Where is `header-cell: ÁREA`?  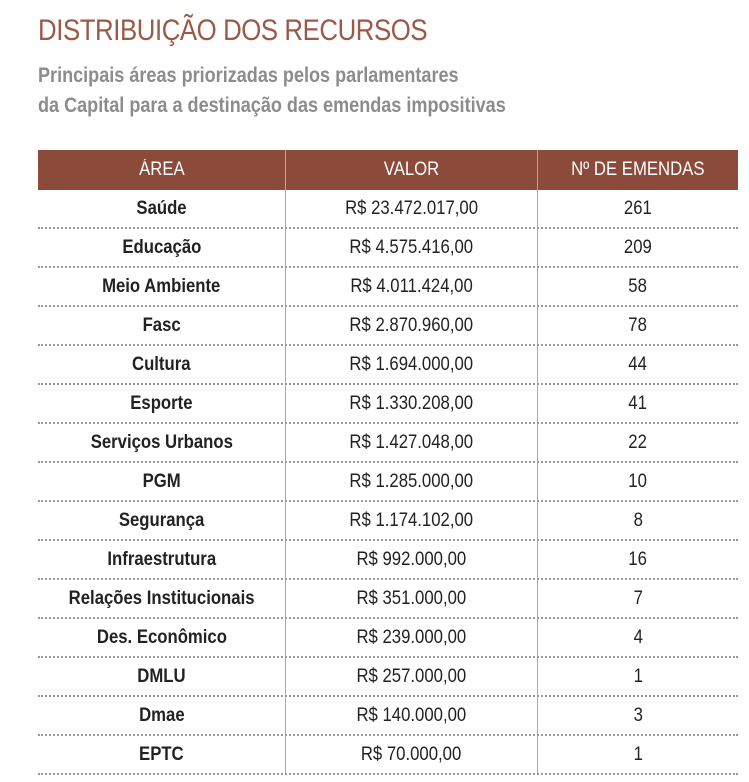 header-cell: ÁREA is located at coordinates (161, 170).